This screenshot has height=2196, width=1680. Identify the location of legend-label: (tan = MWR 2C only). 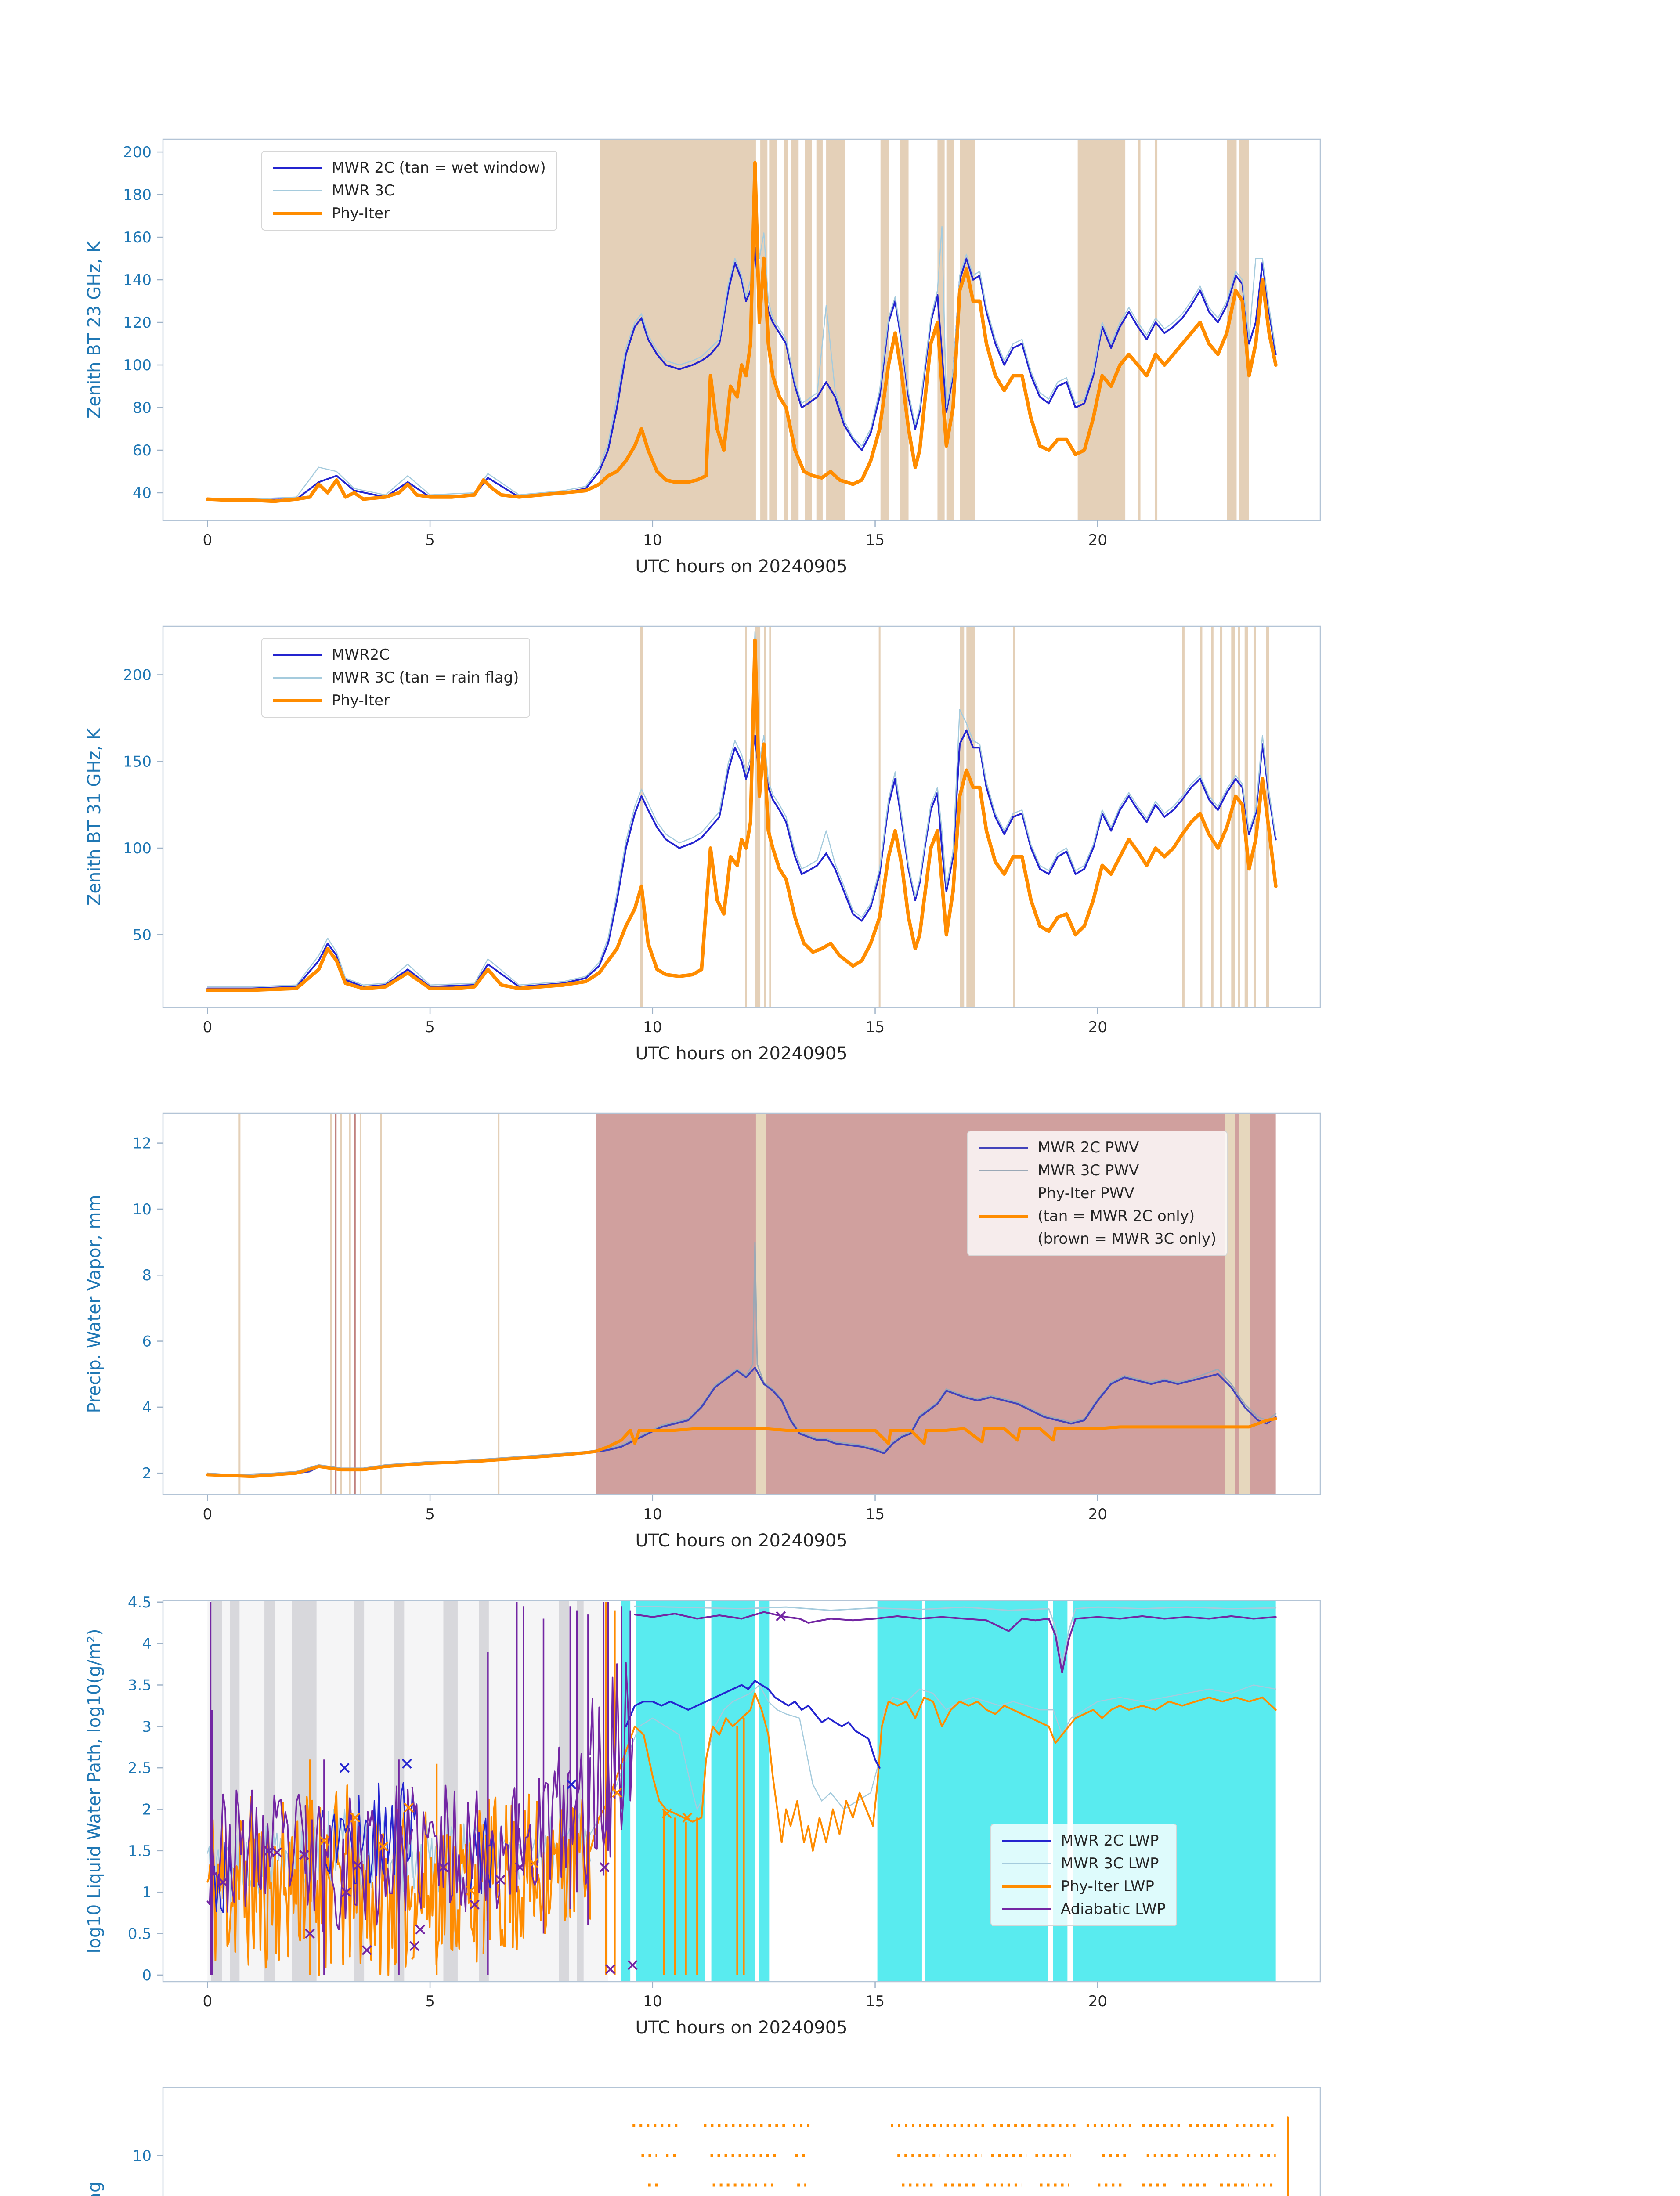
(1116, 1216).